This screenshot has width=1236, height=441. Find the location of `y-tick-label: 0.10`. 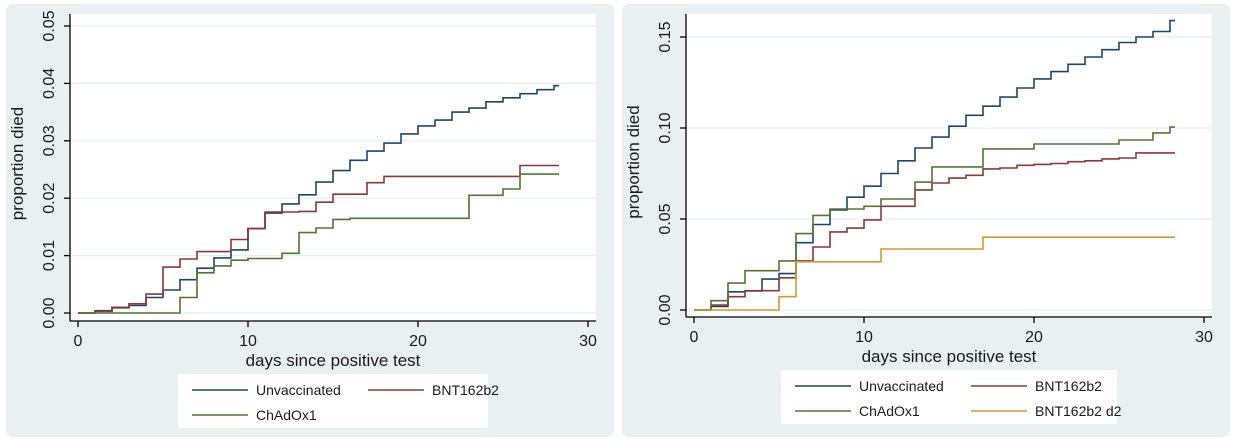

y-tick-label: 0.10 is located at coordinates (665, 127).